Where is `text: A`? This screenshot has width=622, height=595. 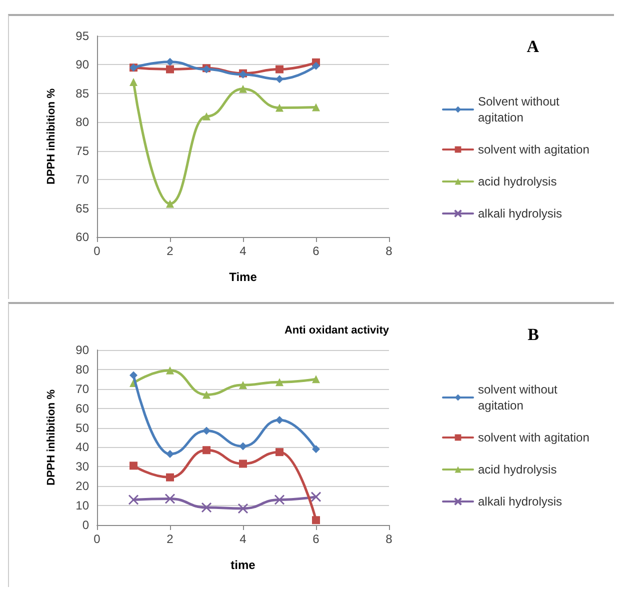
text: A is located at coordinates (533, 46).